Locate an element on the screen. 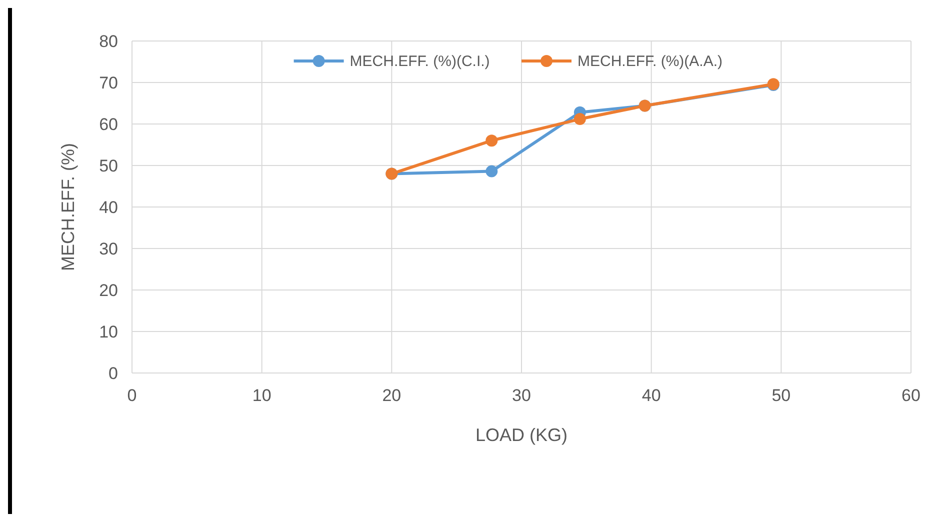 The image size is (936, 522). y-tick-label: 60 is located at coordinates (108, 124).